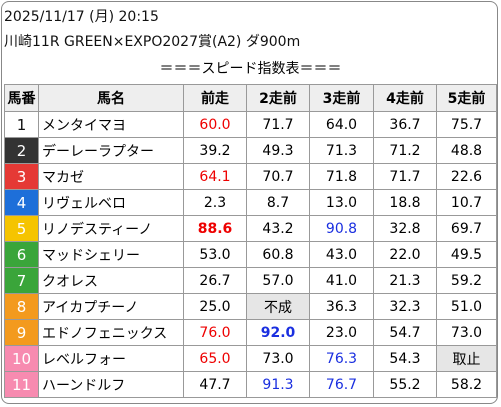 Image resolution: width=501 pixels, height=407 pixels. Describe the element at coordinates (111, 150) in the screenshot. I see `horse-name: デーレーラプター` at that location.